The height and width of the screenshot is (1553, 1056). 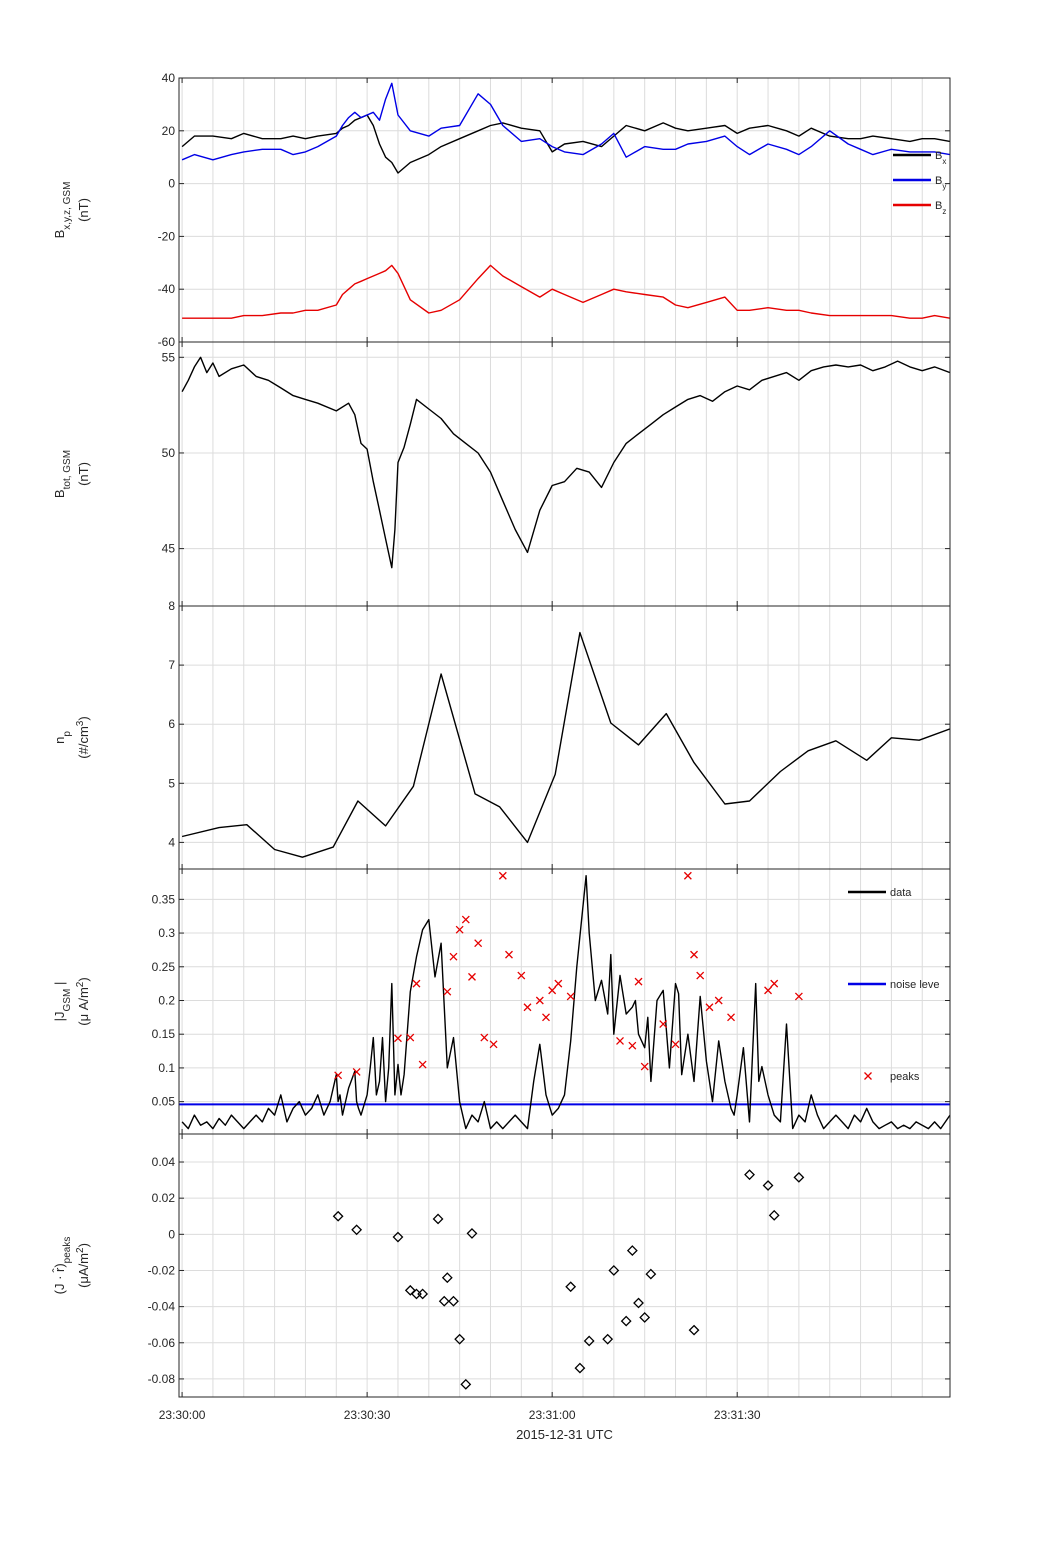 I want to click on y-axis-label: Btot, GSM, so click(x=62, y=474).